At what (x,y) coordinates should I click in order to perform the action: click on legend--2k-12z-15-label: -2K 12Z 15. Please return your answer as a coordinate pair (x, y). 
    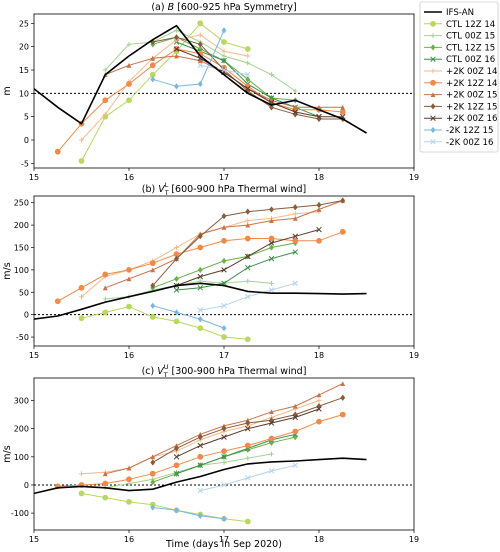
    Looking at the image, I should click on (469, 131).